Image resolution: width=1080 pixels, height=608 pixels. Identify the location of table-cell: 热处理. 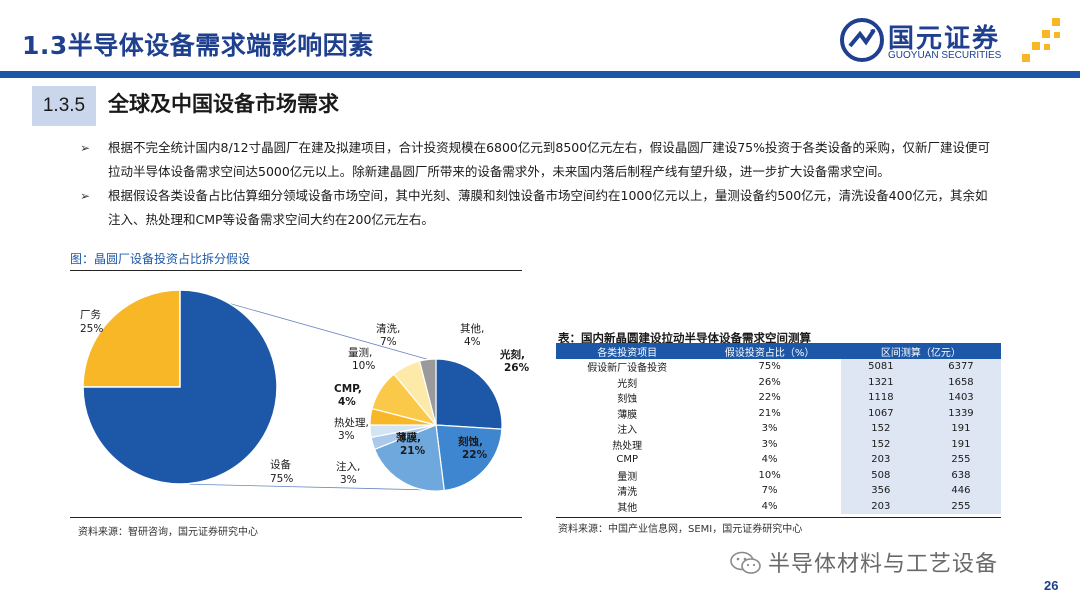
(627, 446).